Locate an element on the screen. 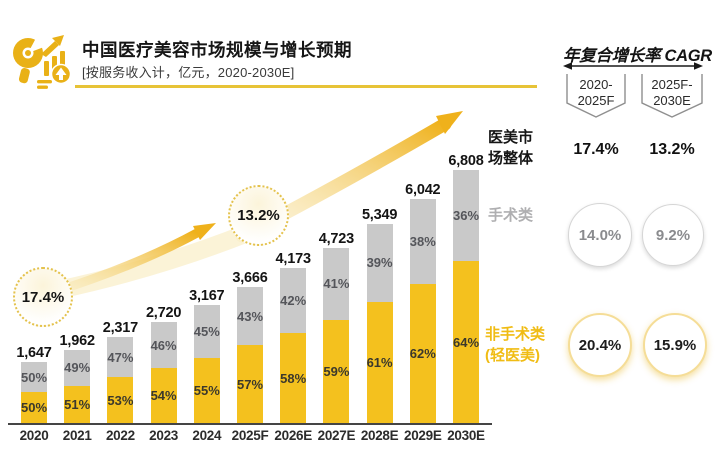  period-1-line1: 2020- is located at coordinates (596, 84).